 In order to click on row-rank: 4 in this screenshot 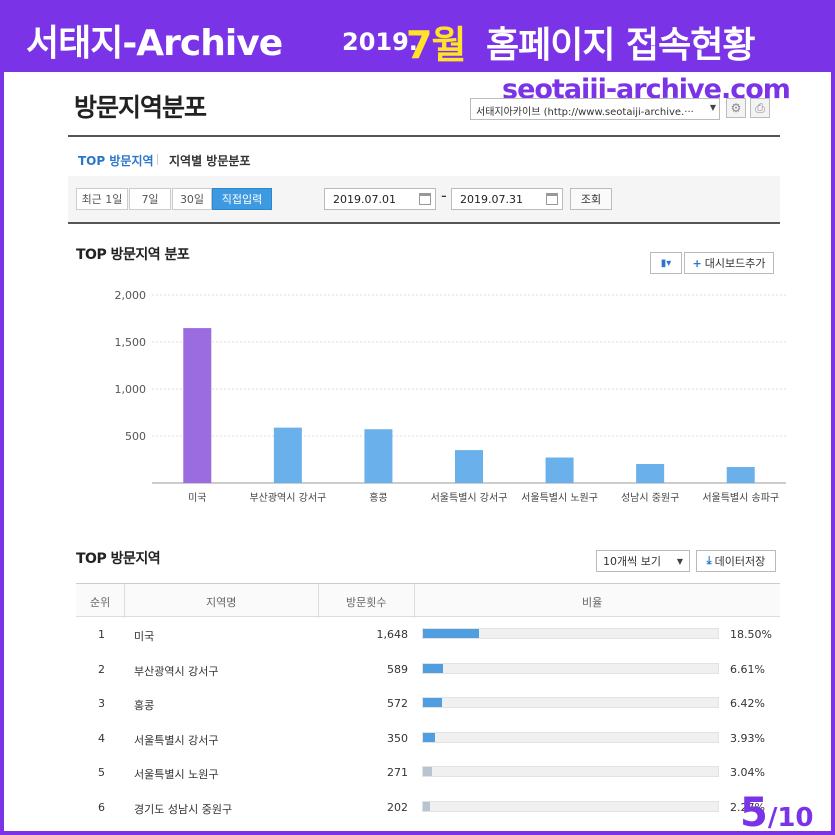, I will do `click(101, 738)`.